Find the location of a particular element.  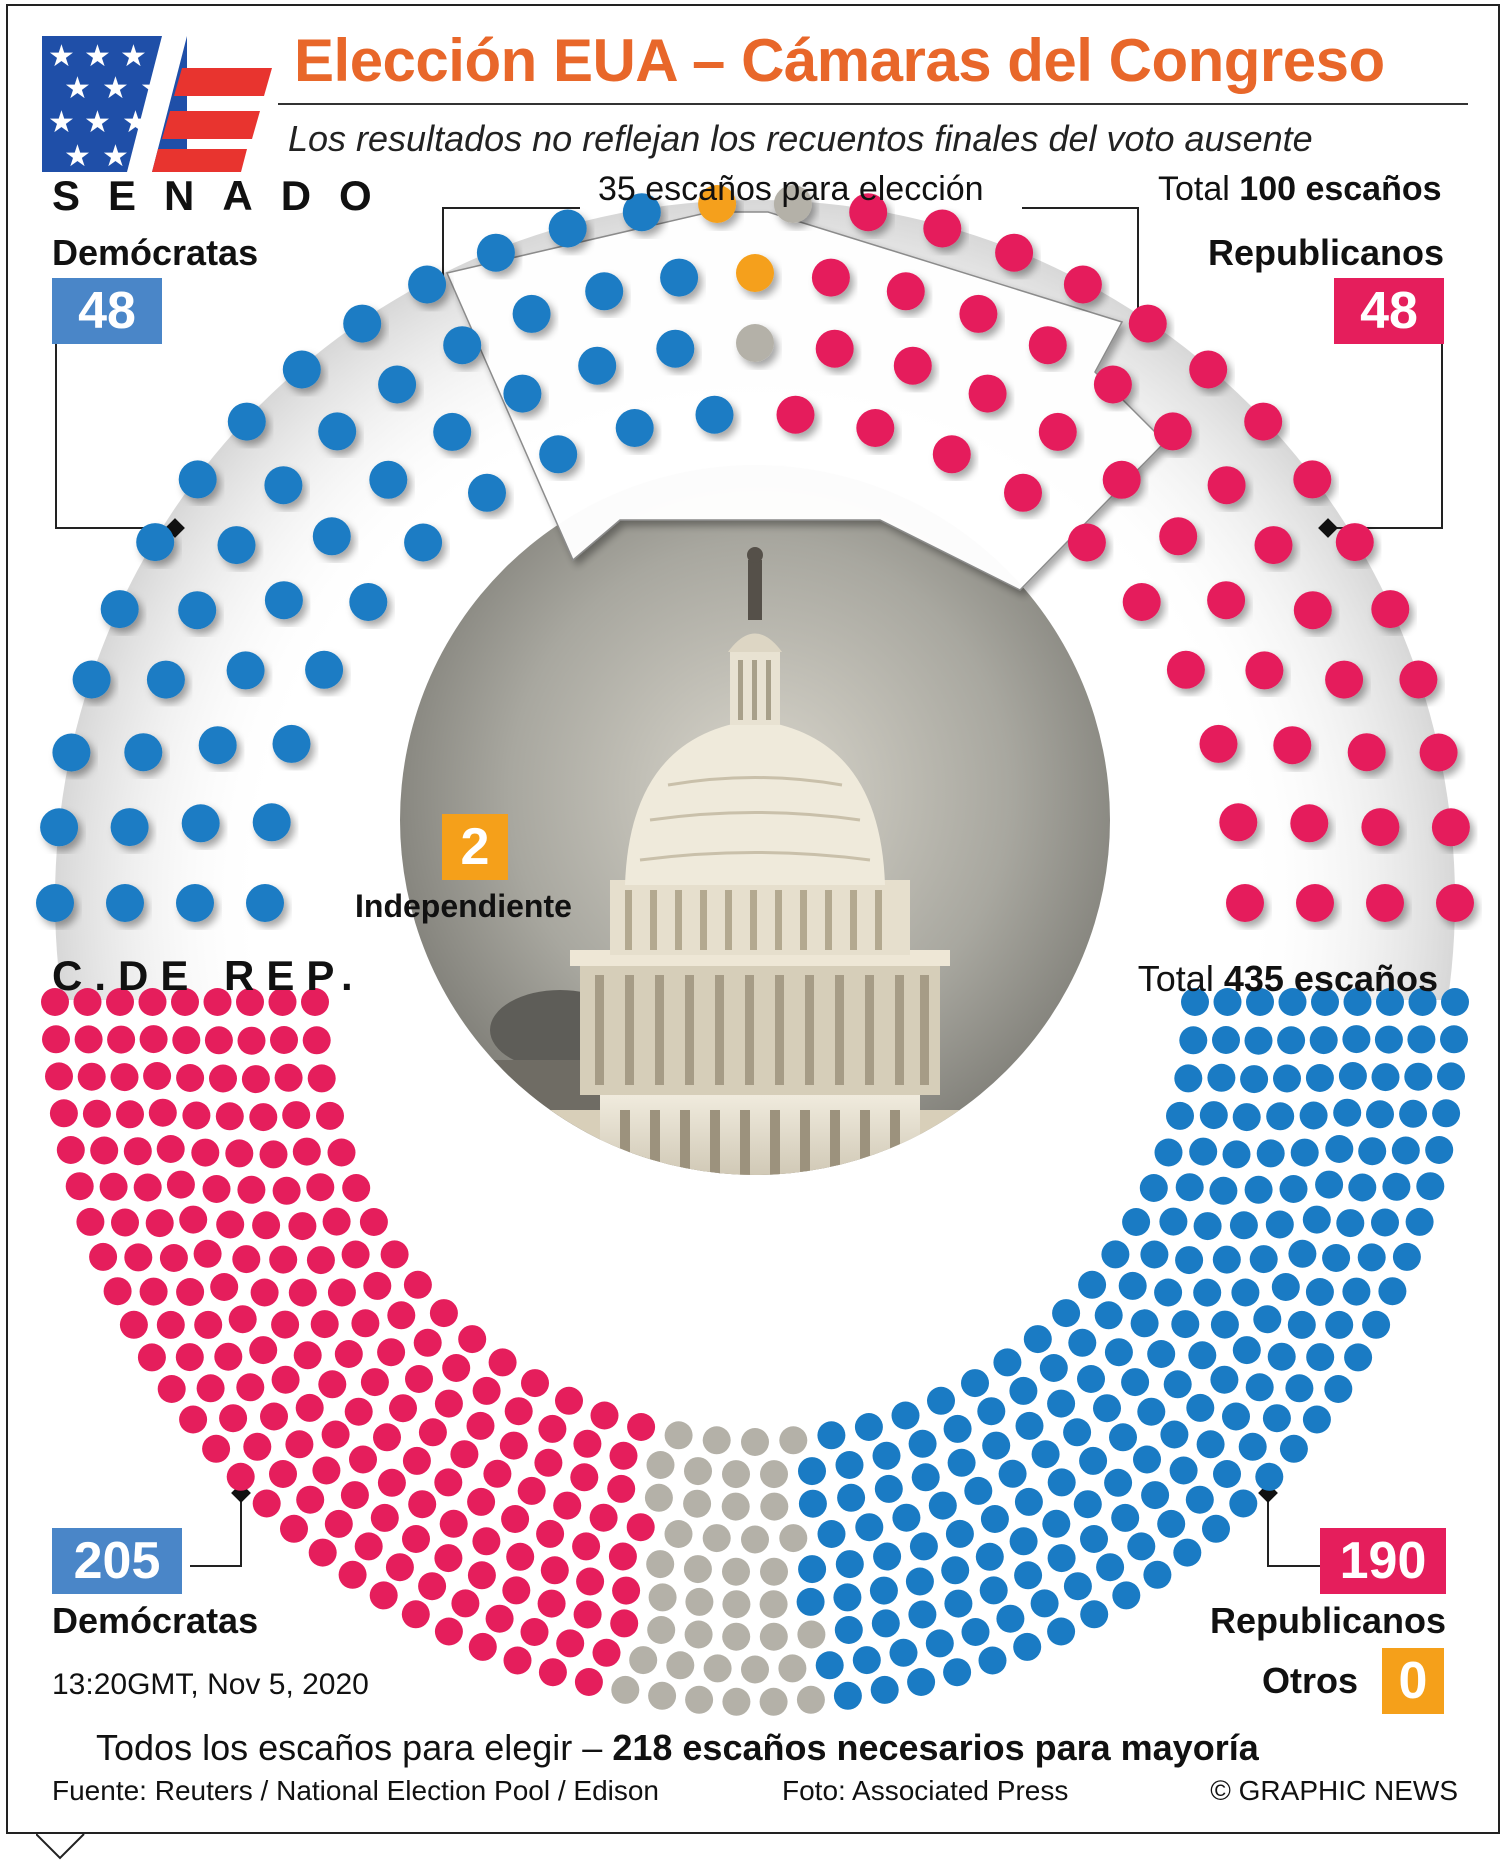

house-total-value: 435 escaños is located at coordinates (1330, 978).